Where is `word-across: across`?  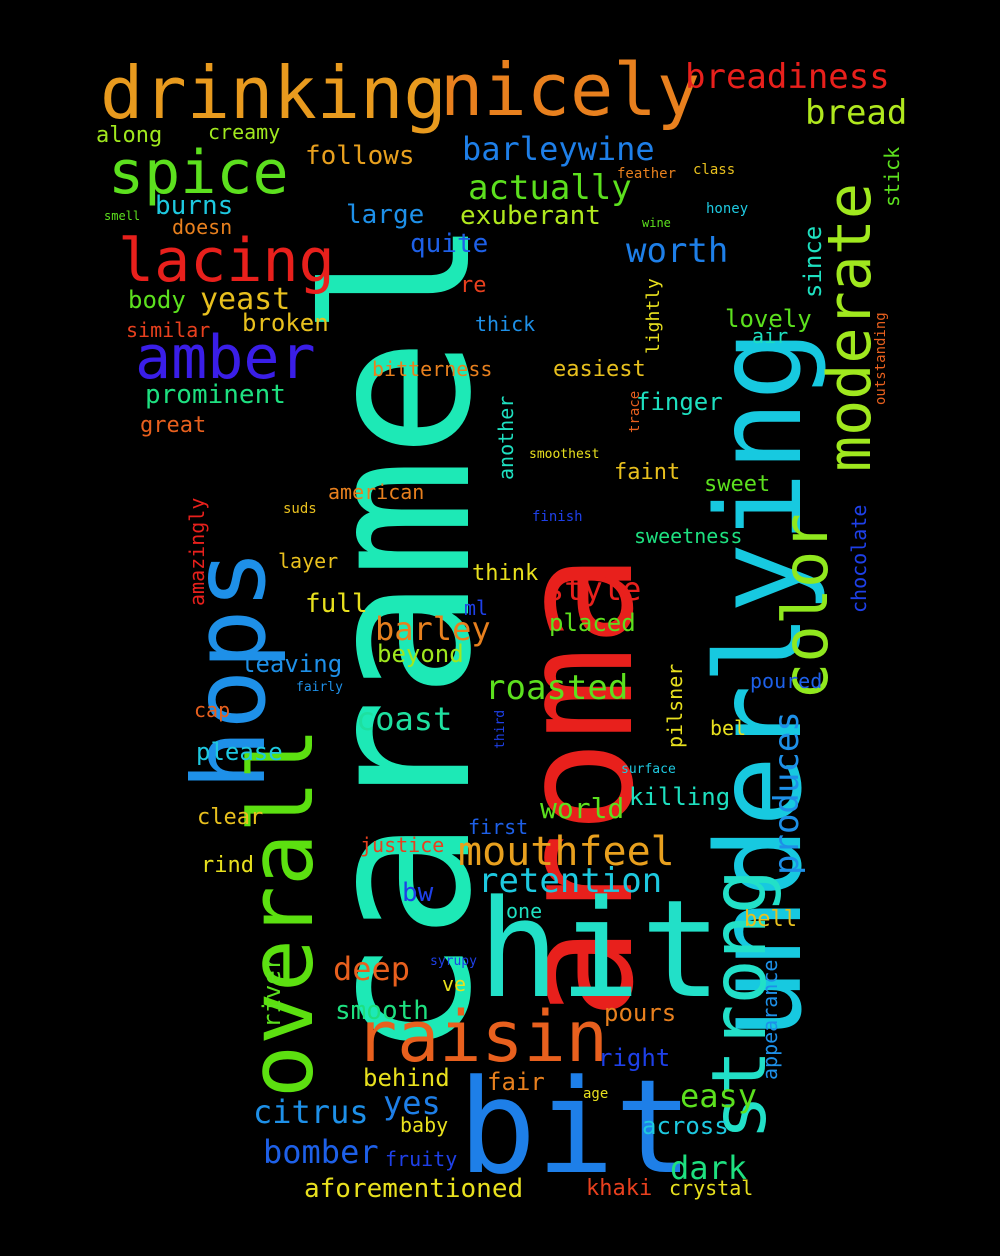
word-across: across is located at coordinates (685, 1126).